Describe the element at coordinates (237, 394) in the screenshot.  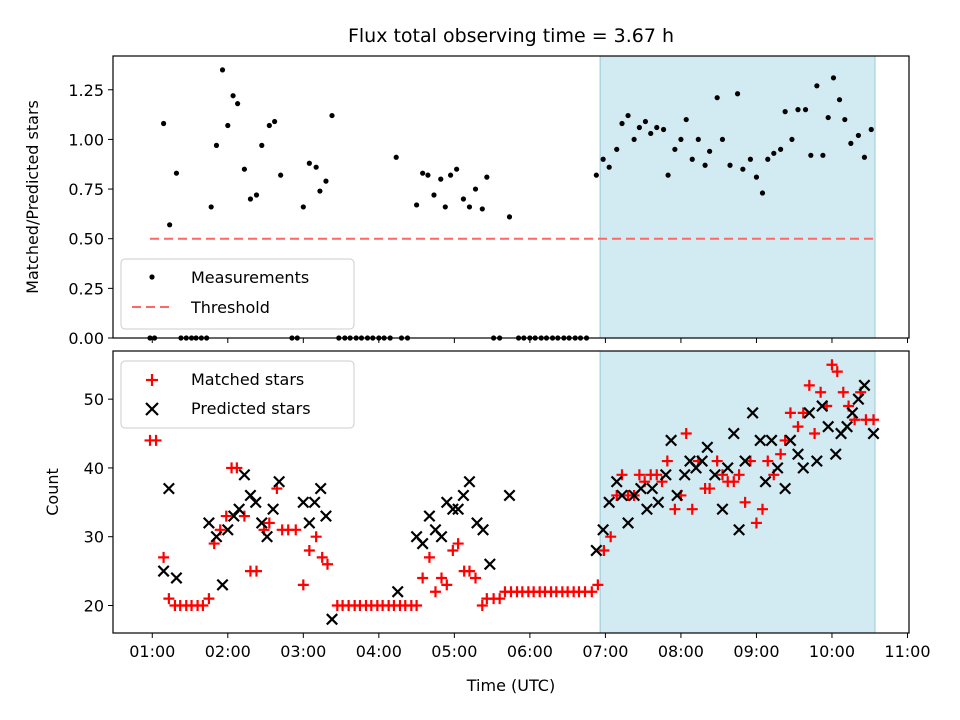
I see `bottom-legend: Matched stars Predicted stars` at that location.